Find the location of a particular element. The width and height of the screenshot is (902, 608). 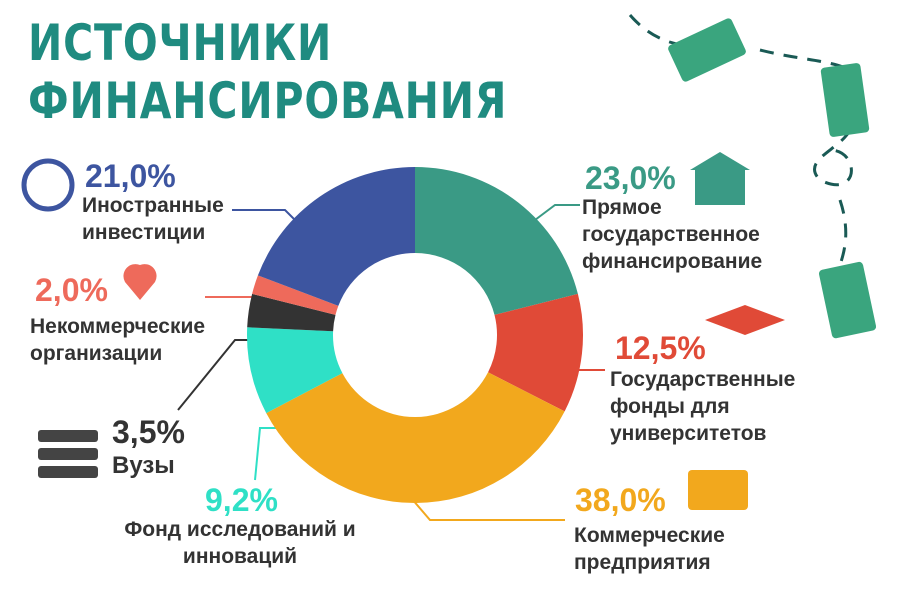

category-label: Фонд исследований и инноваций is located at coordinates (240, 543).